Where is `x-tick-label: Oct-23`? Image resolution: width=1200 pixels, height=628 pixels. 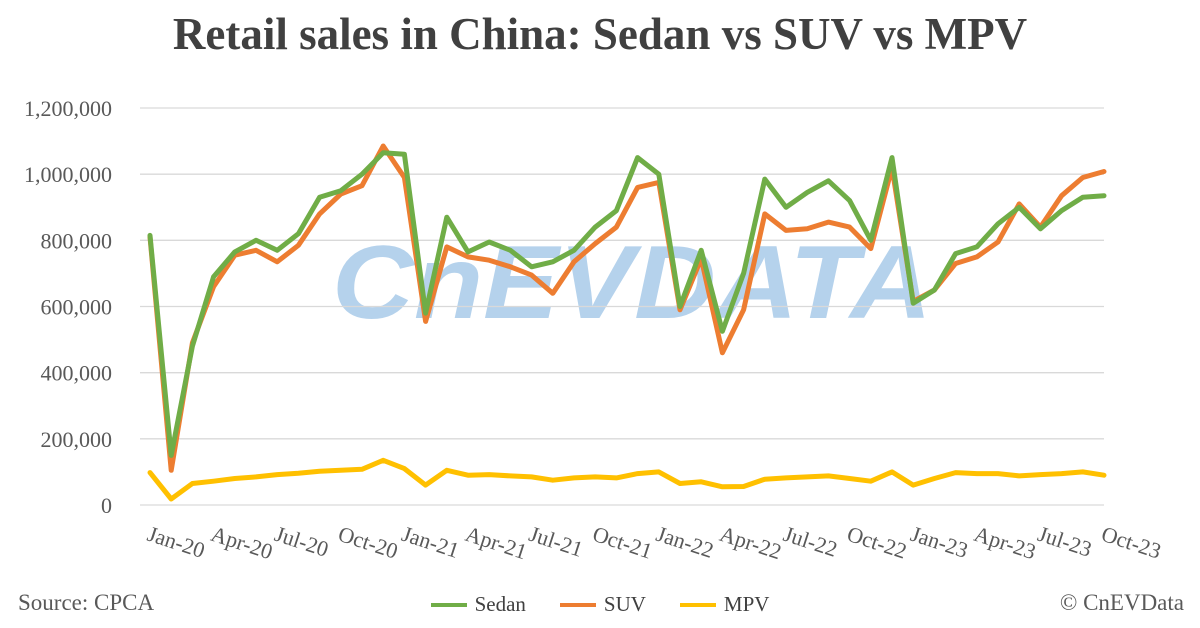
x-tick-label: Oct-23 is located at coordinates (1131, 542).